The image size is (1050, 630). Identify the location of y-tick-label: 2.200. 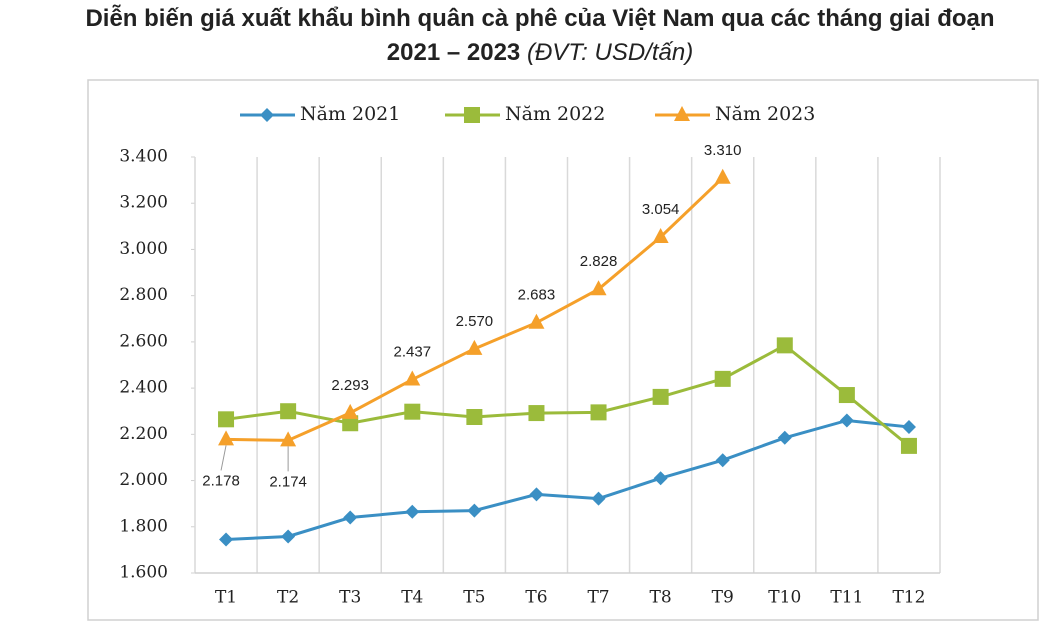
(143, 434).